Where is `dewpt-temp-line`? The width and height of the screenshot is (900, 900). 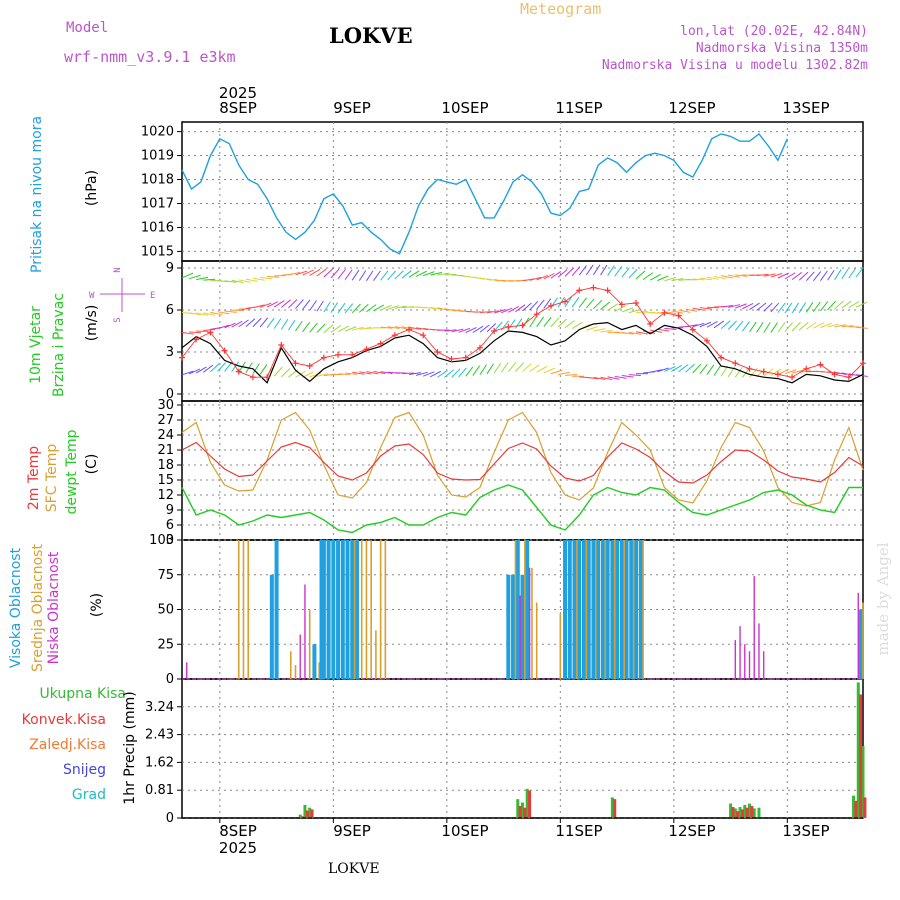
dewpt-temp-line is located at coordinates (522, 509).